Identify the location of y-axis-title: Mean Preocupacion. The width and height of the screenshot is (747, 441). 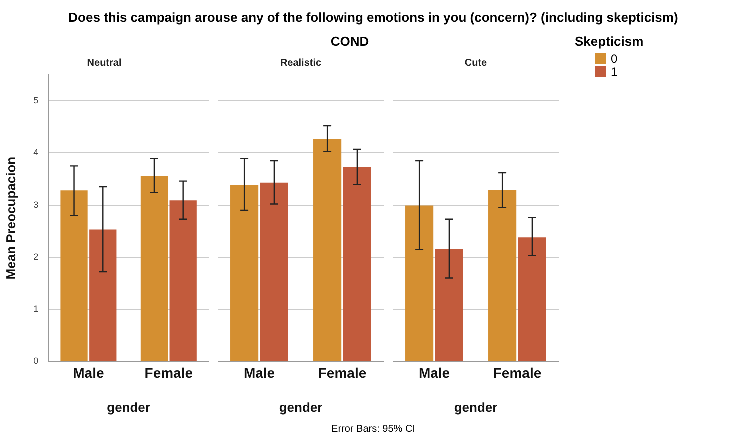
(10, 218).